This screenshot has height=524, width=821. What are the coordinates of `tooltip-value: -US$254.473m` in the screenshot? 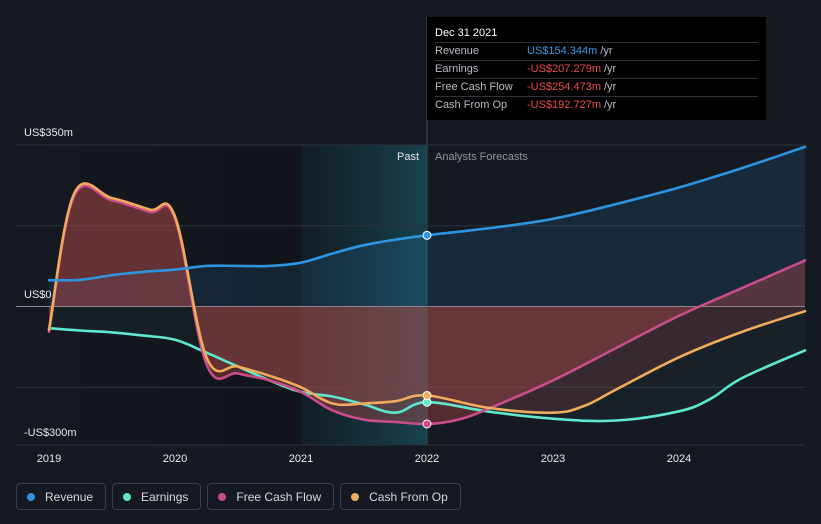 It's located at (564, 87).